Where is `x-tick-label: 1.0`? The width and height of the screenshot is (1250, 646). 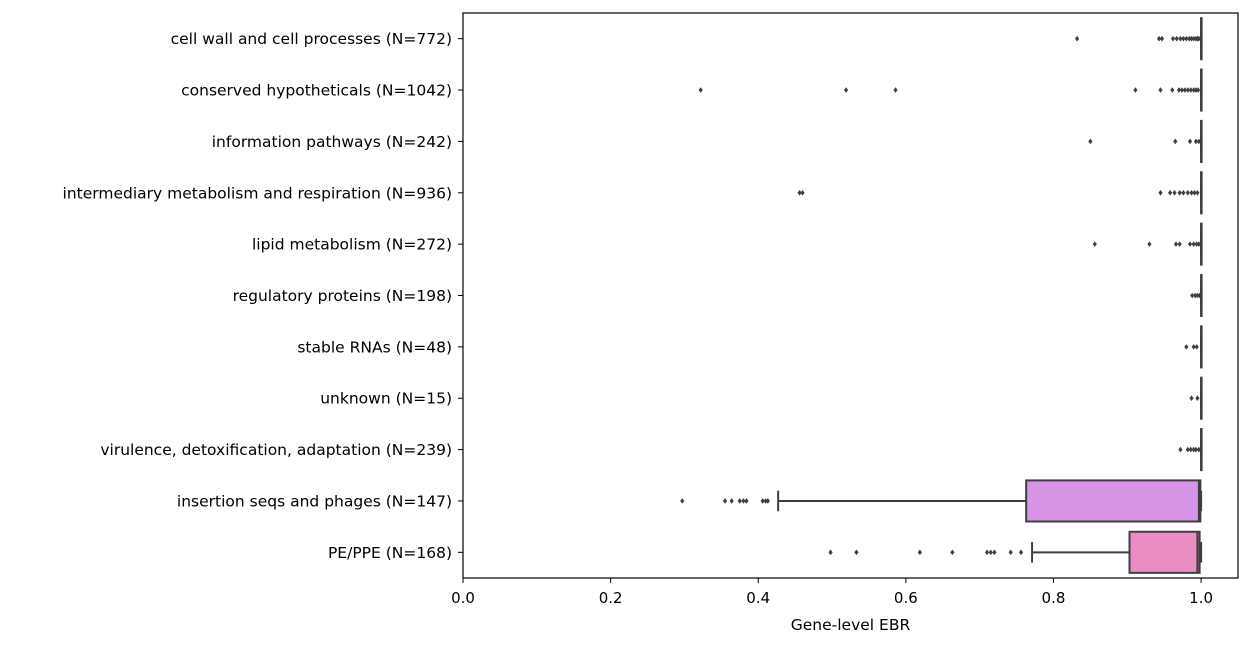
x-tick-label: 1.0 is located at coordinates (1201, 598).